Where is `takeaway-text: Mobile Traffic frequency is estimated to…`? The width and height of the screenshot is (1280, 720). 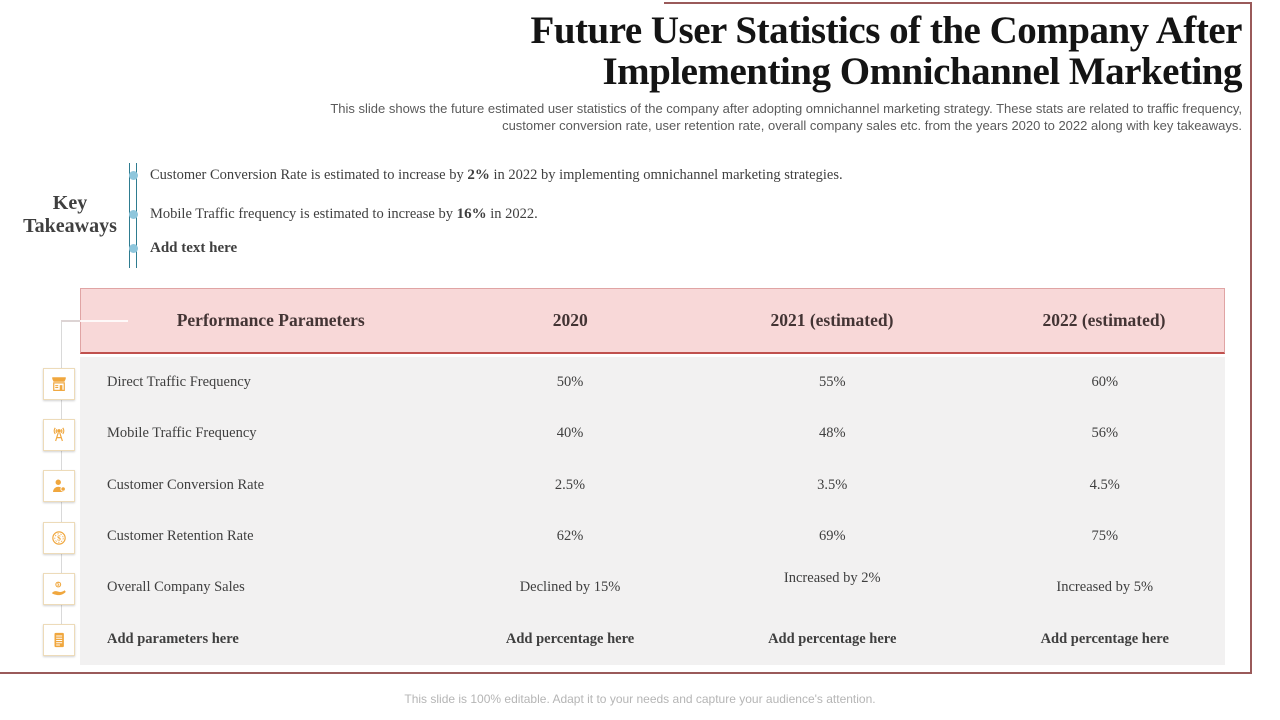
takeaway-text: Mobile Traffic frequency is estimated to… is located at coordinates (344, 214).